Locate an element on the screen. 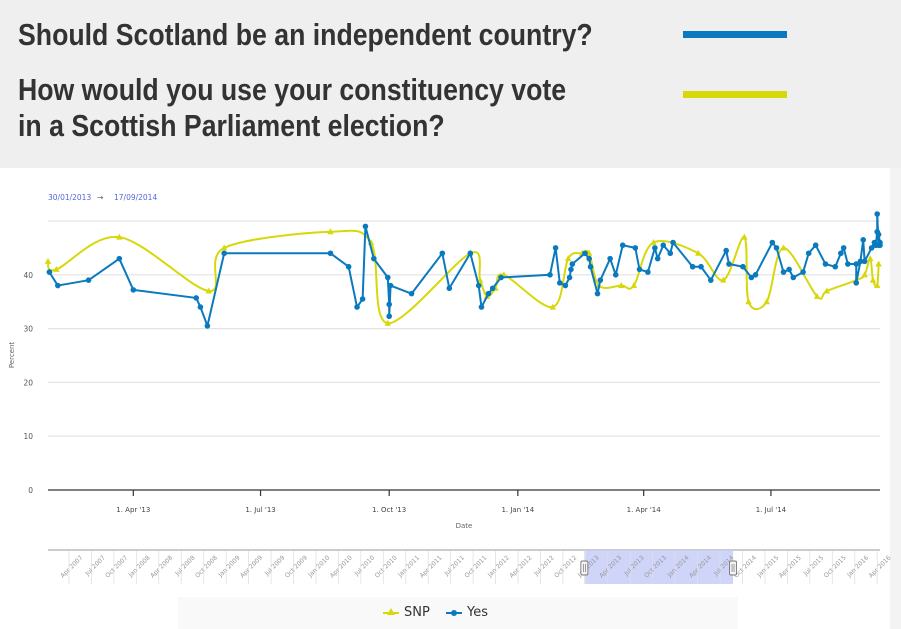 This screenshot has width=901, height=629. navigator-label: Jan 2009 is located at coordinates (229, 566).